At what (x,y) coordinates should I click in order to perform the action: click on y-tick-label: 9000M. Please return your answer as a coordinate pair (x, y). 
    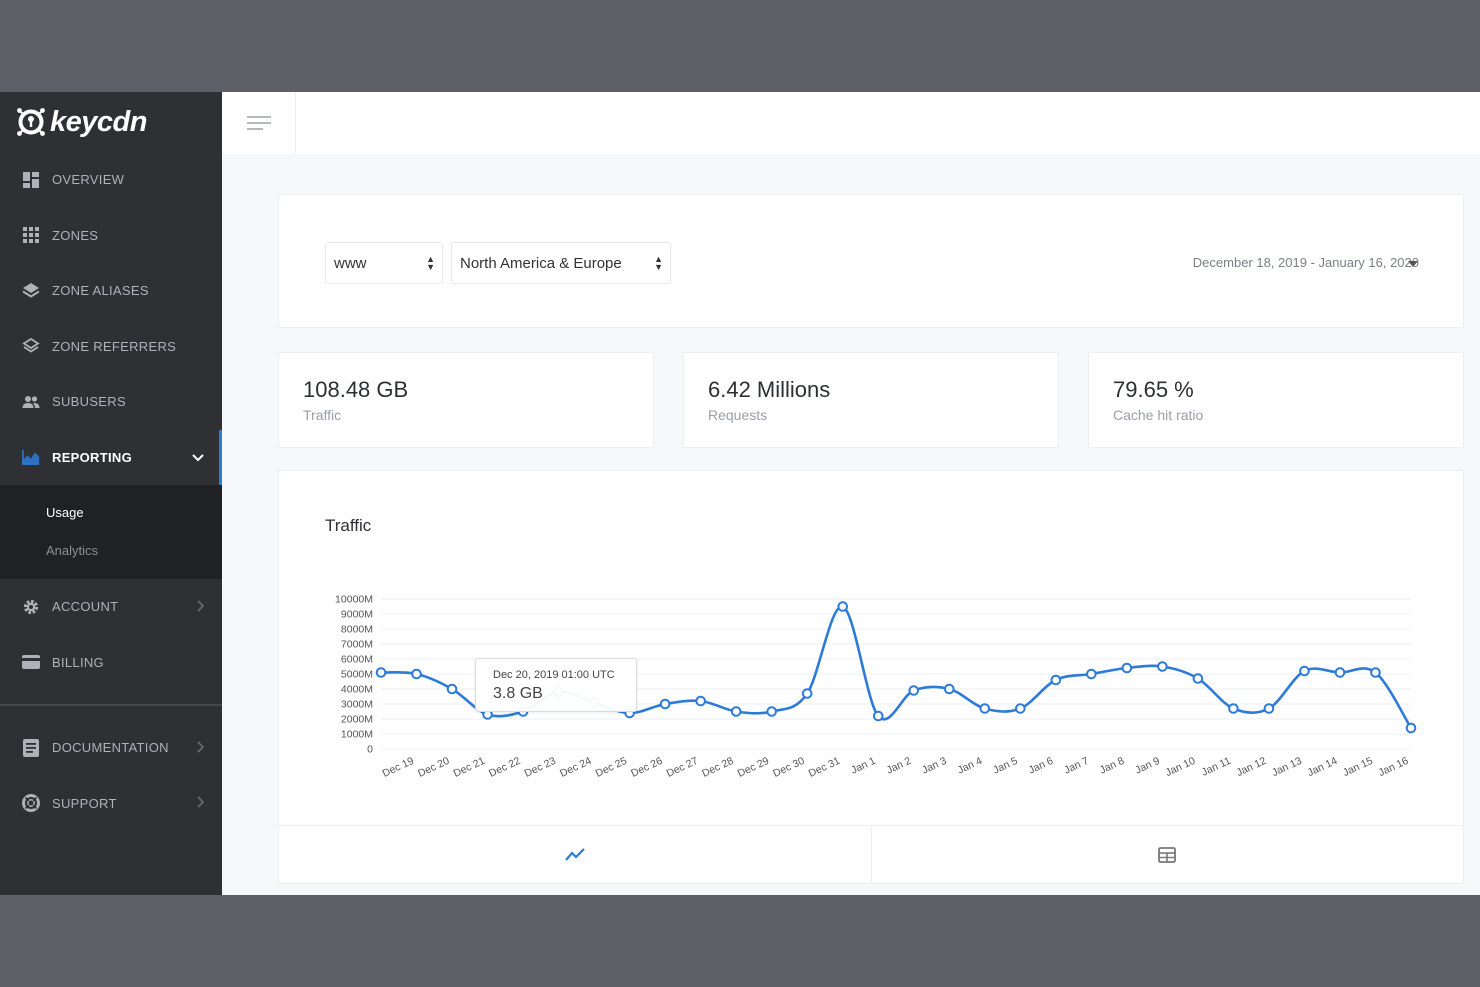
    Looking at the image, I should click on (357, 615).